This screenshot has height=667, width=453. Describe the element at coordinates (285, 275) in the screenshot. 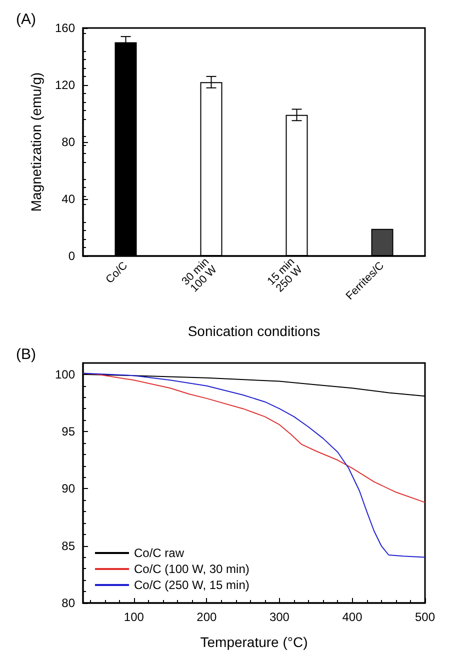

I see `x-tick-label: 15 min 250 W` at that location.